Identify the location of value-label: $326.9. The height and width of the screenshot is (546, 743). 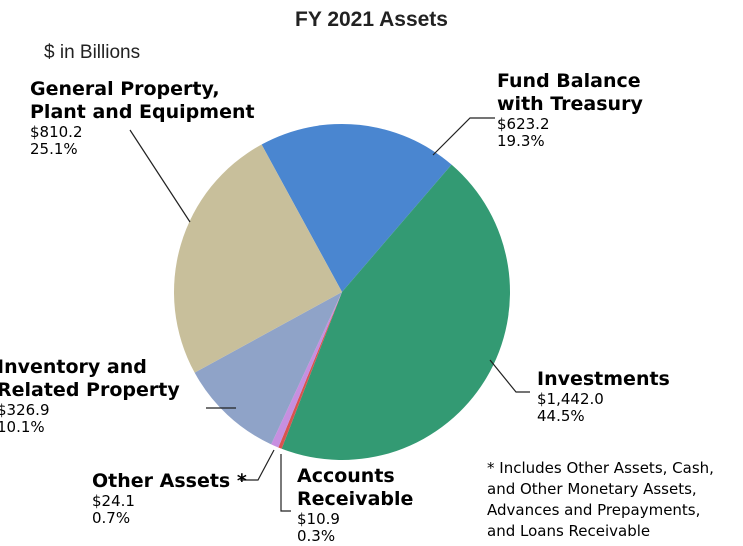
(25, 410).